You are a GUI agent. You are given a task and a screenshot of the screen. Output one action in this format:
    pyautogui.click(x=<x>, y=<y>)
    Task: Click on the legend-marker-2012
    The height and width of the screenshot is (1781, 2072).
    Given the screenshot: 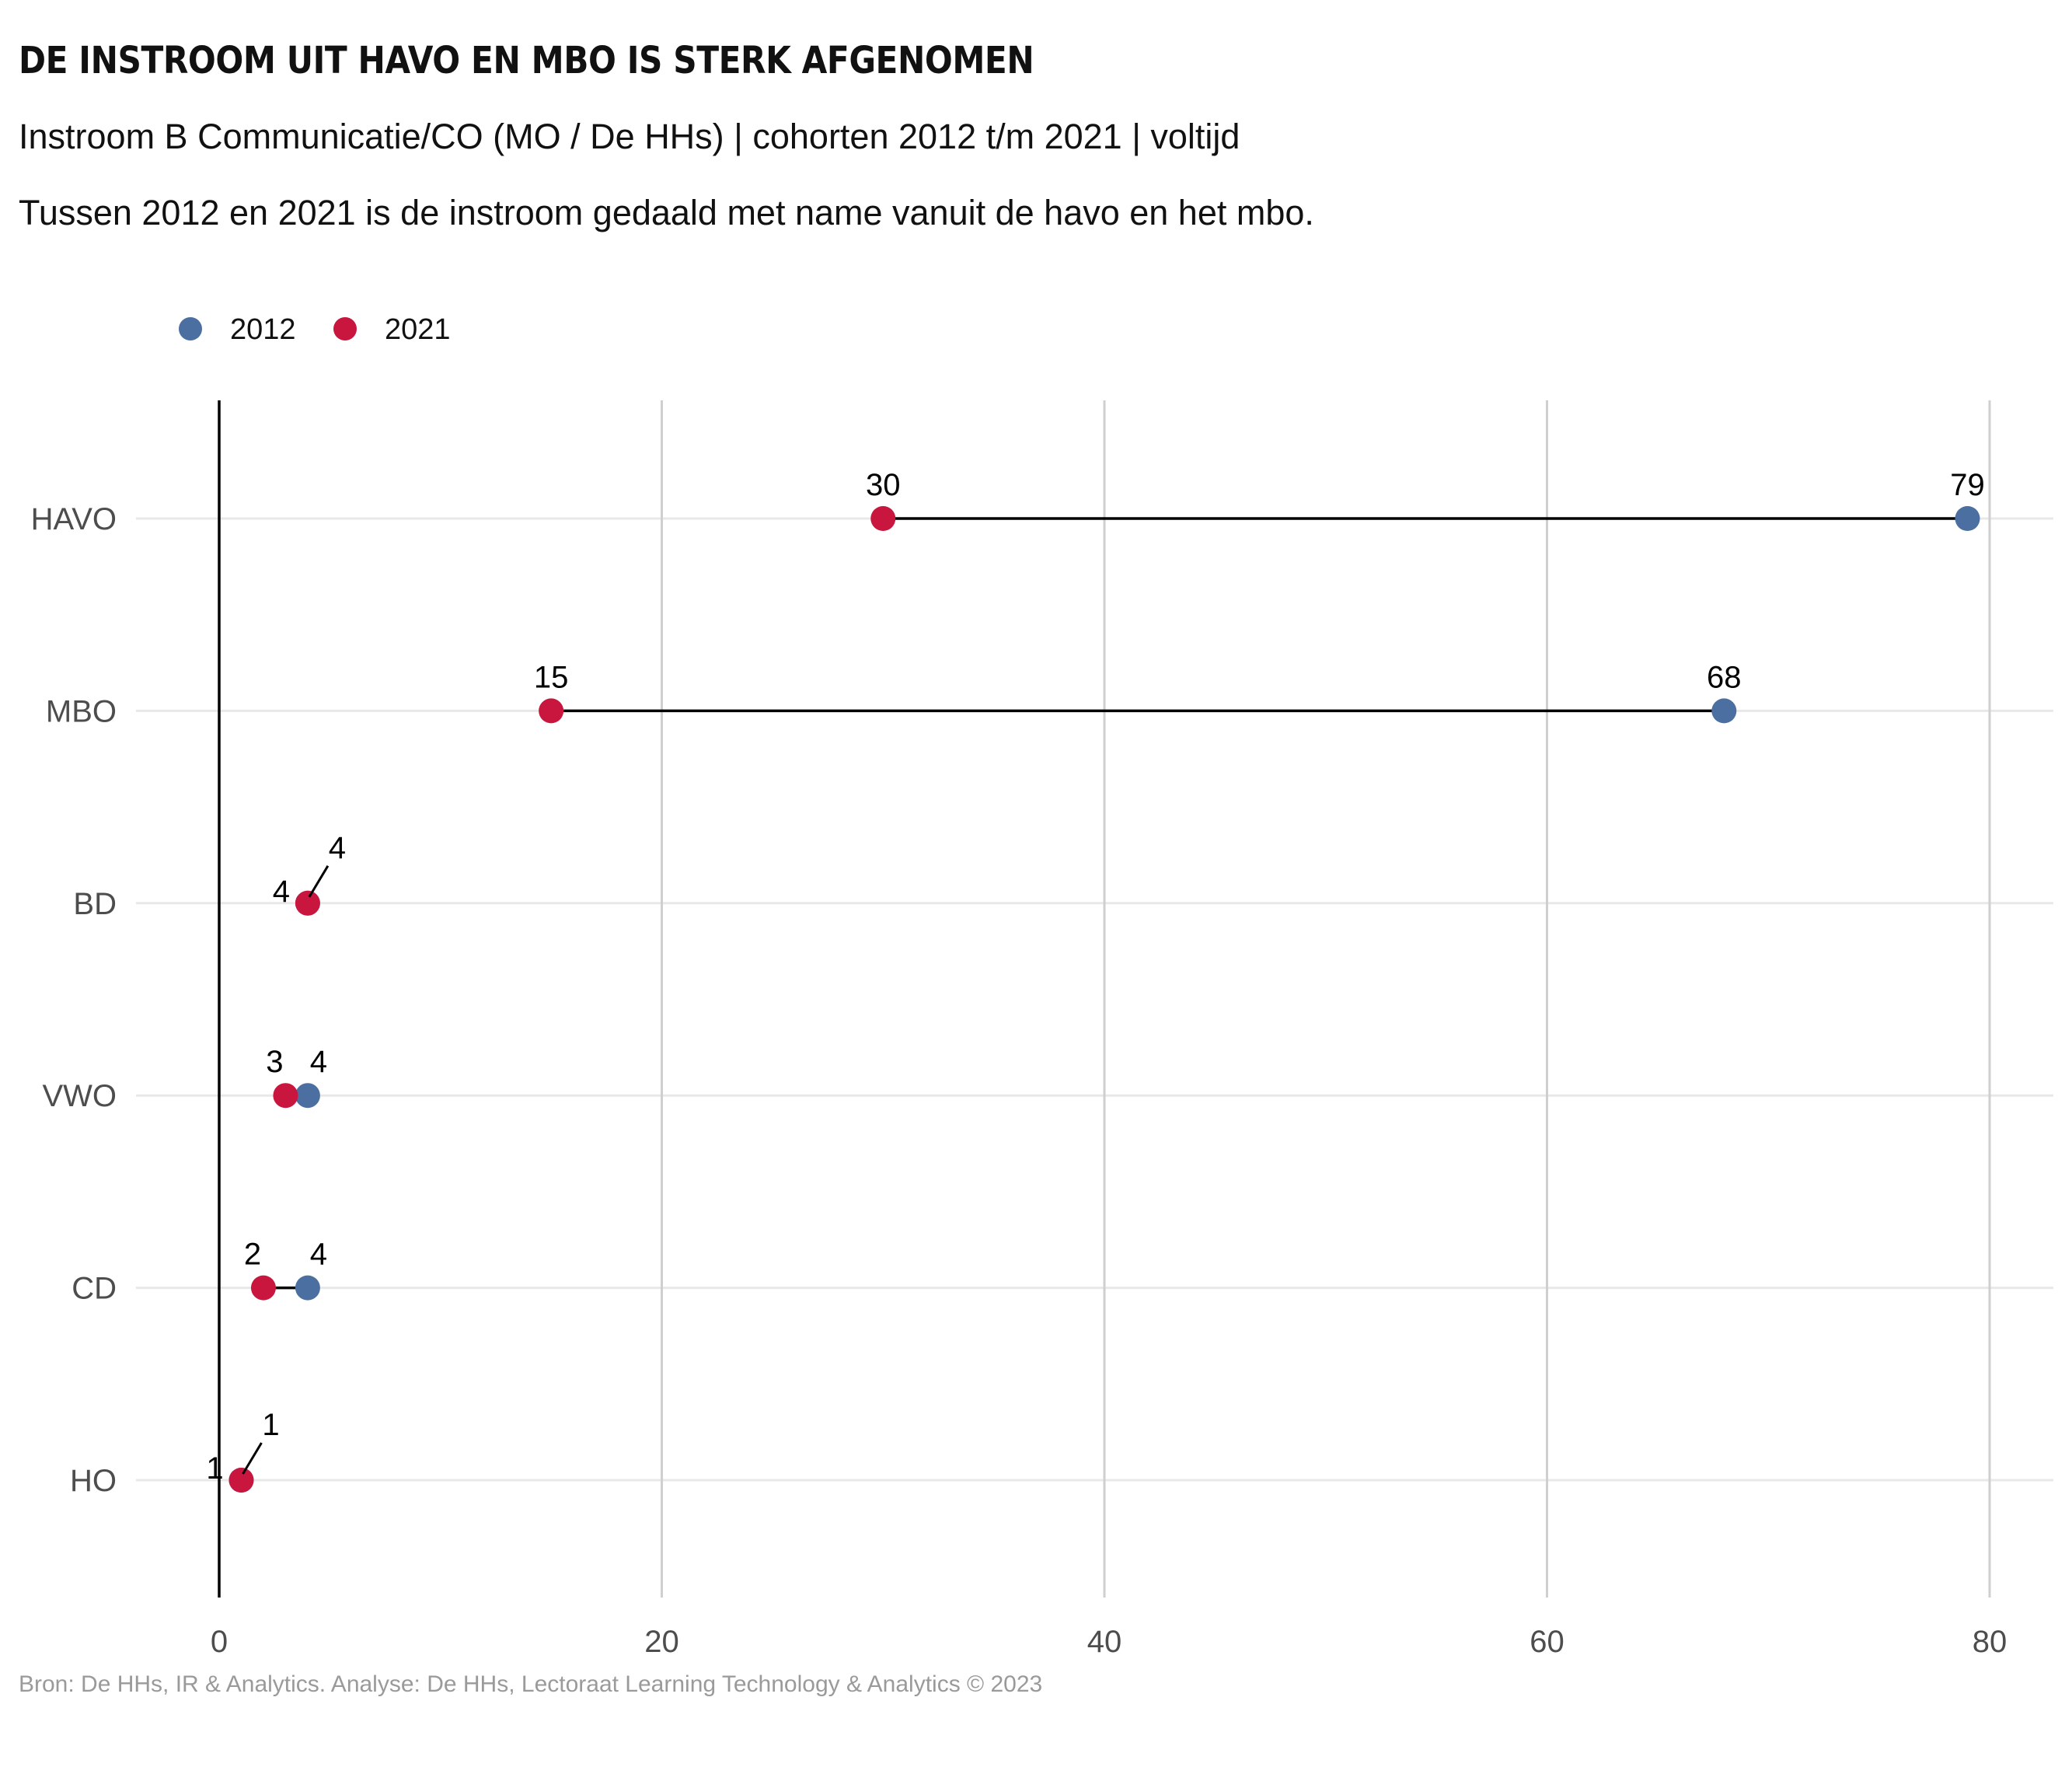 What is the action you would take?
    pyautogui.click(x=190, y=328)
    